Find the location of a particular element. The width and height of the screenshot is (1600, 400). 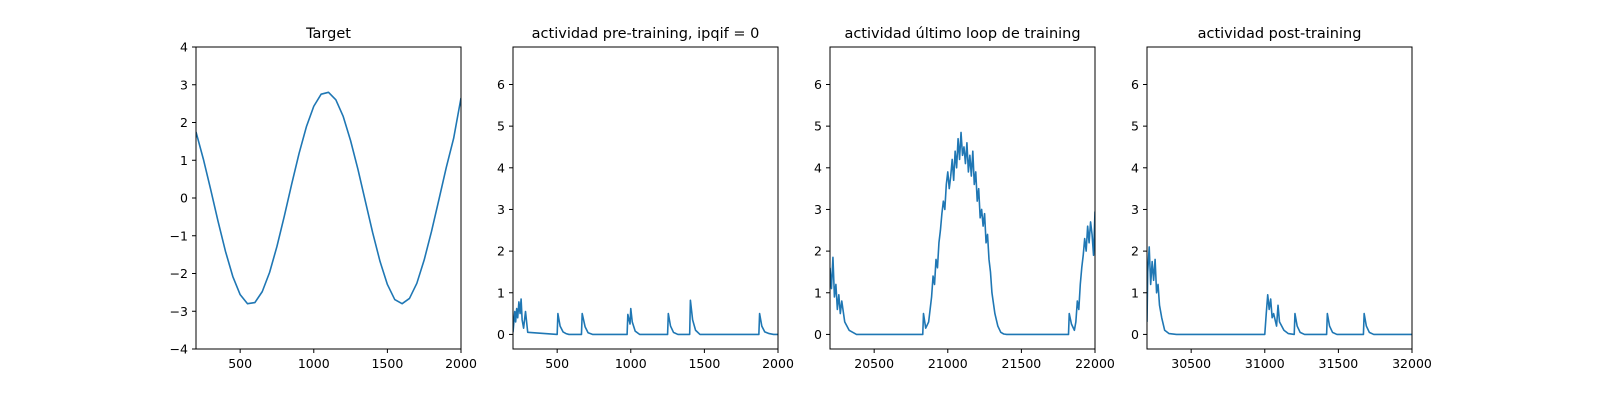

x-tick-label: 21000 is located at coordinates (948, 363).